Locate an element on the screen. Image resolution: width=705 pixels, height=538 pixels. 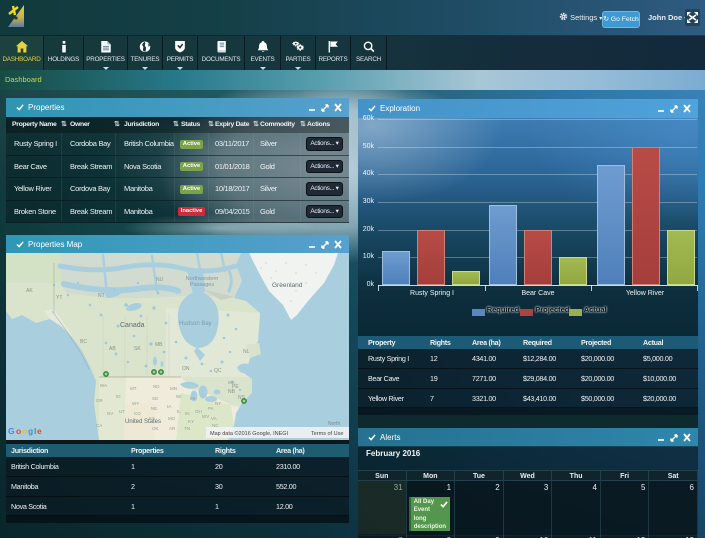
svg-text: YT is located at coordinates (59, 298).